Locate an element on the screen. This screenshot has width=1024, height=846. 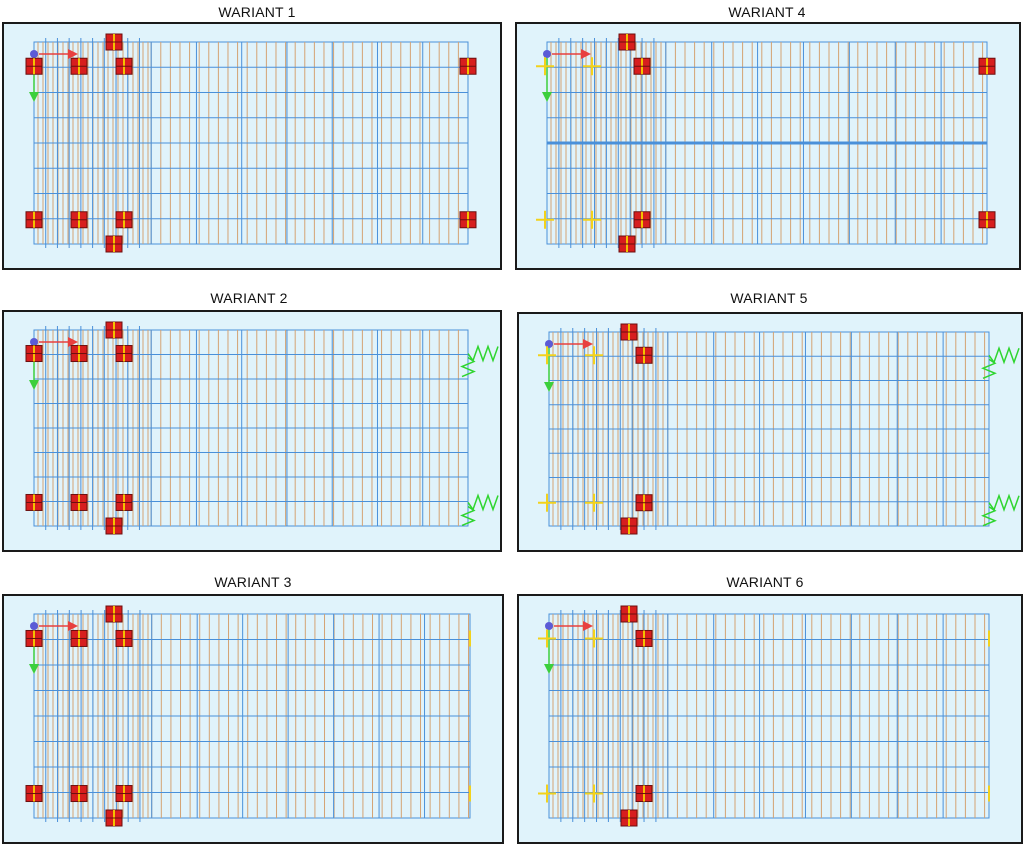
variant-1-panel is located at coordinates (252, 146).